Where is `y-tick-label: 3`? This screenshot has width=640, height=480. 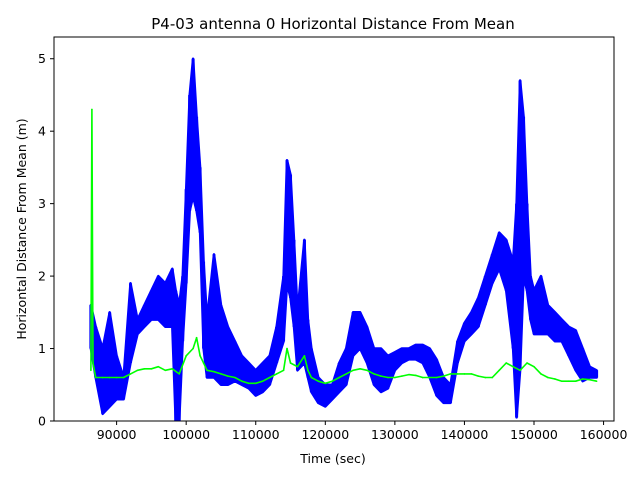 y-tick-label: 3 is located at coordinates (42, 203).